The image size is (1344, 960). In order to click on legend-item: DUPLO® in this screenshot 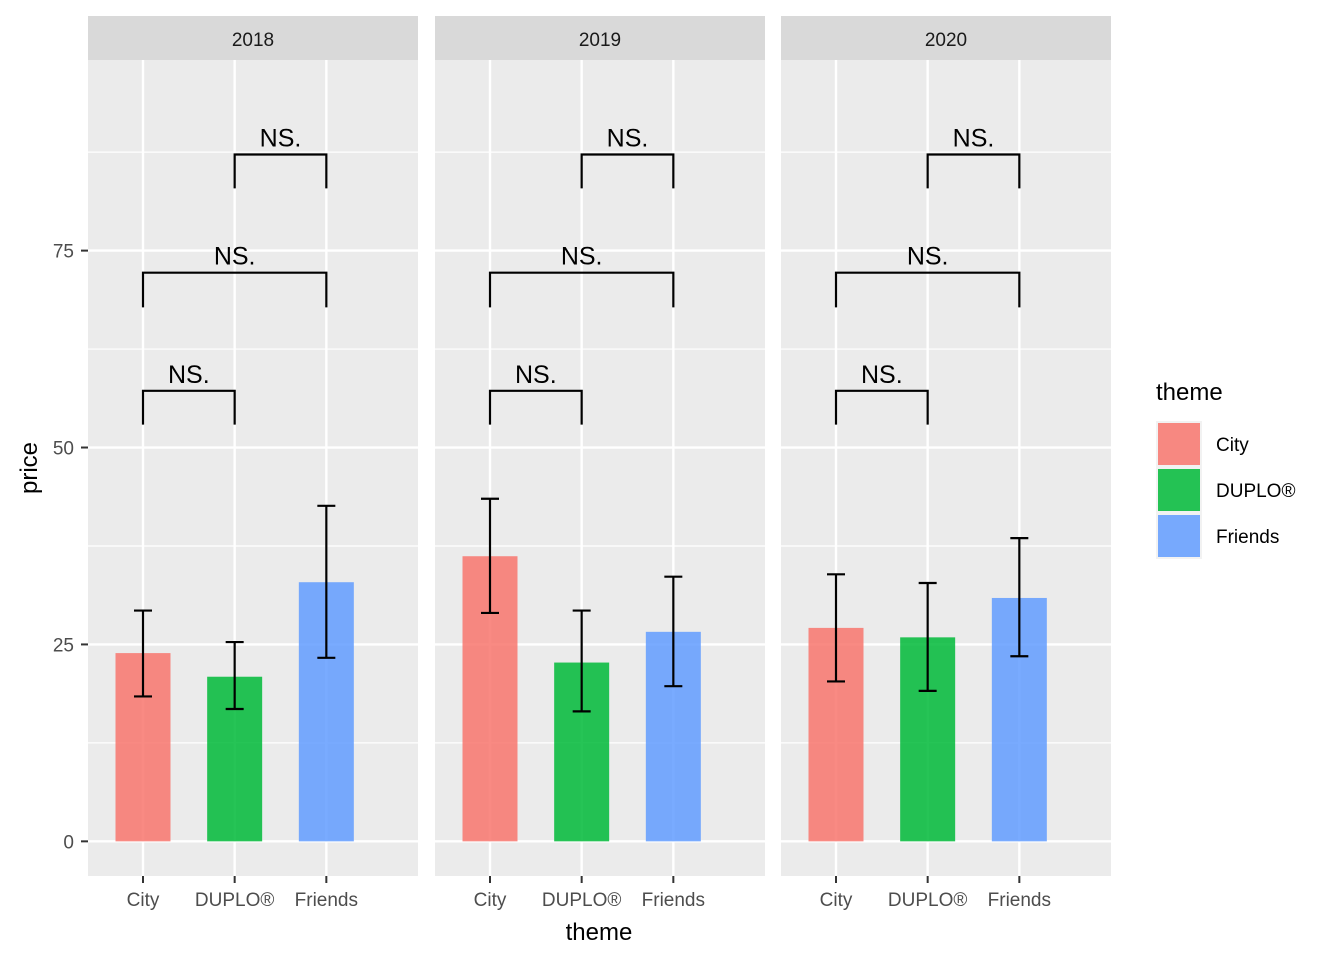, I will do `click(1225, 490)`.